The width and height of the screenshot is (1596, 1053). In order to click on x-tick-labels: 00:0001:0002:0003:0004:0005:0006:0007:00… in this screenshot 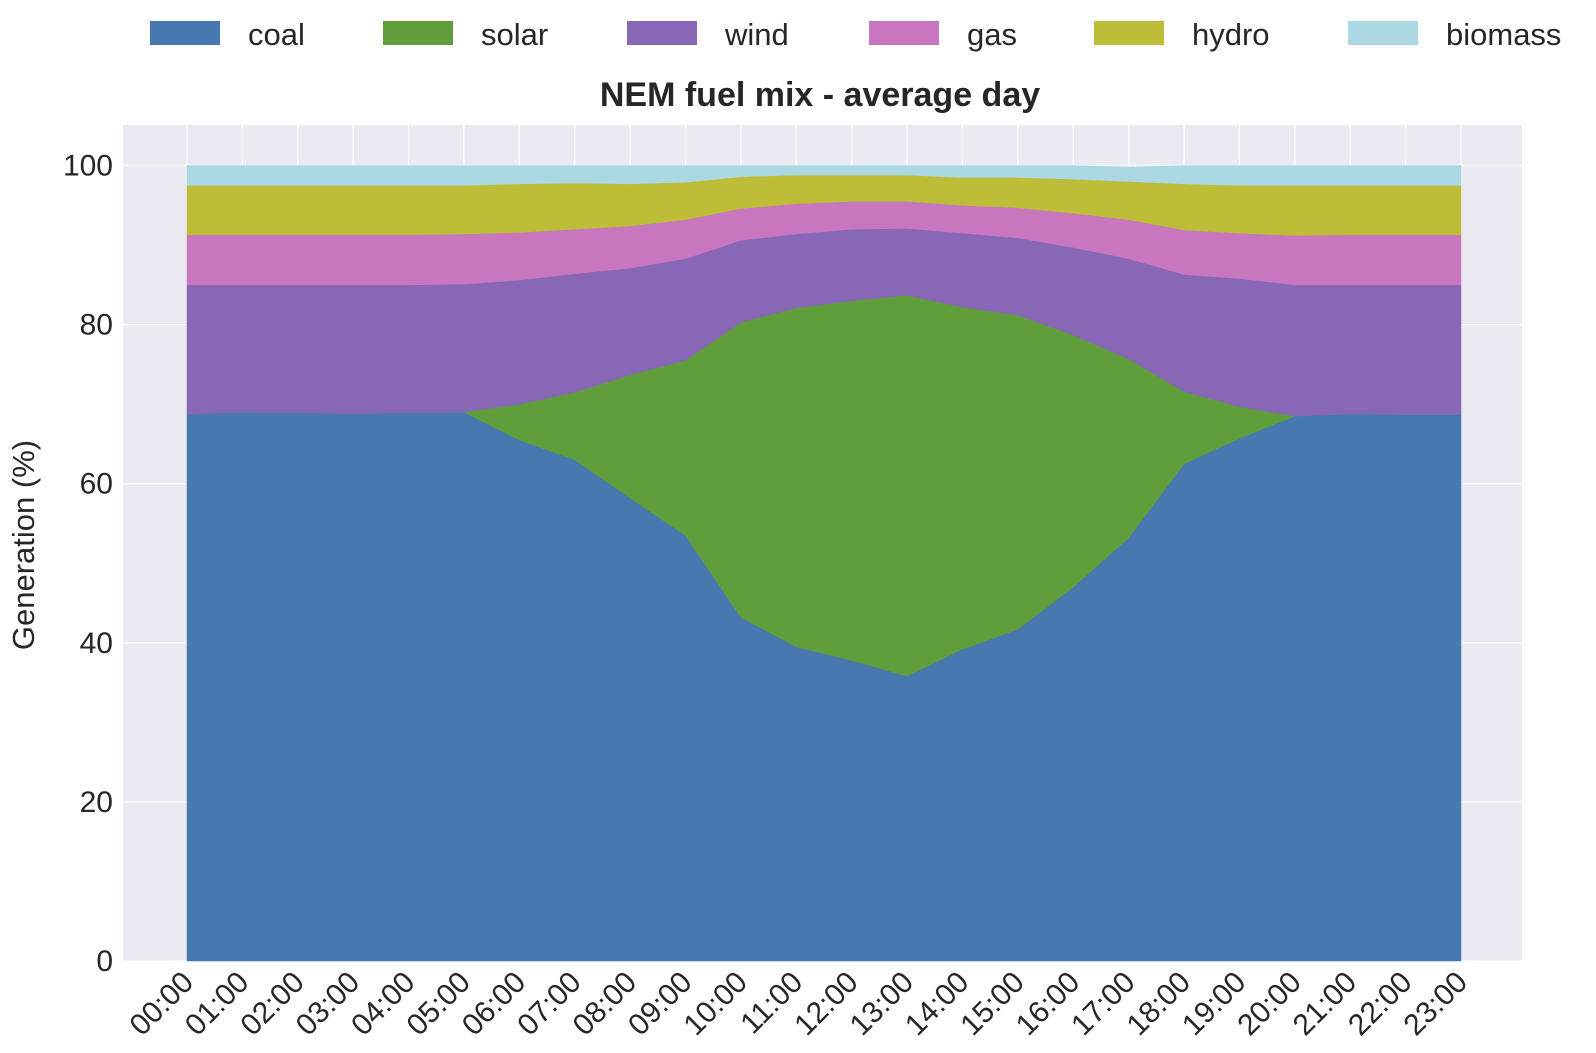, I will do `click(799, 1004)`.